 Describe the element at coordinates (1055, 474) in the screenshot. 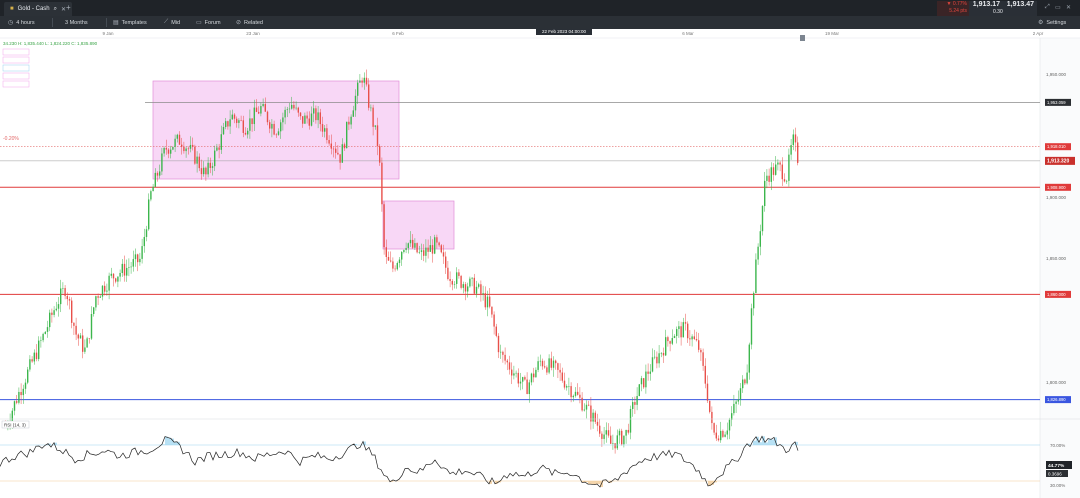

I see `rsi-signal-tag: 0.3696` at that location.